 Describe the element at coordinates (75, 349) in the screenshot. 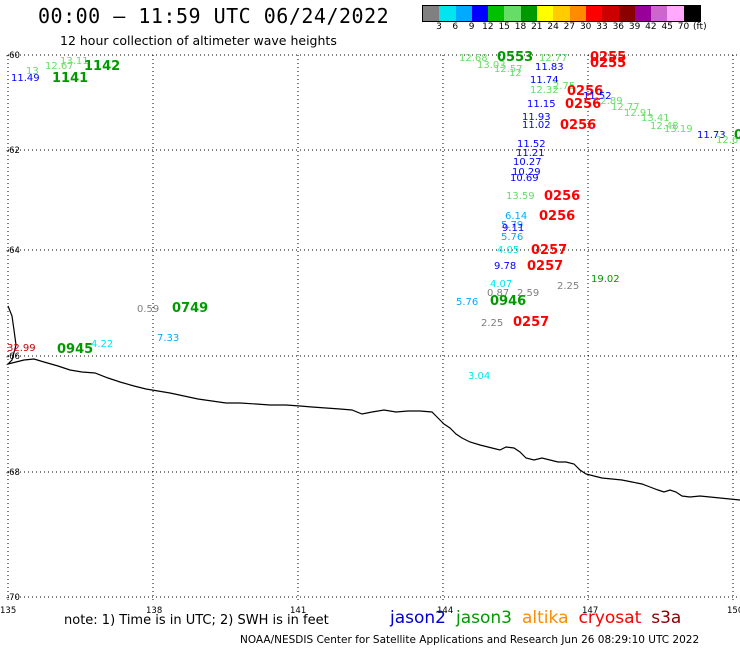

I see `observation-time-label: 0945` at that location.